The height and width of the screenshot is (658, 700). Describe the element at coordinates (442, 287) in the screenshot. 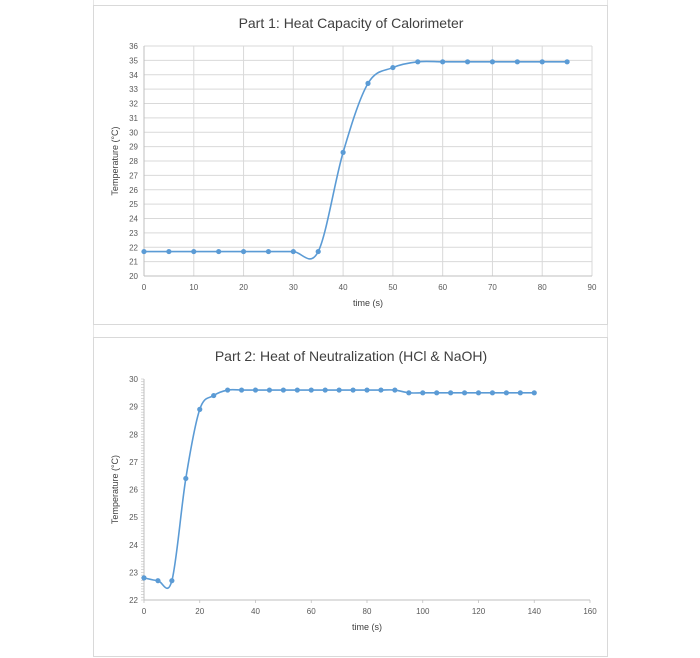

I see `chart1-x-tick-label: 60` at that location.